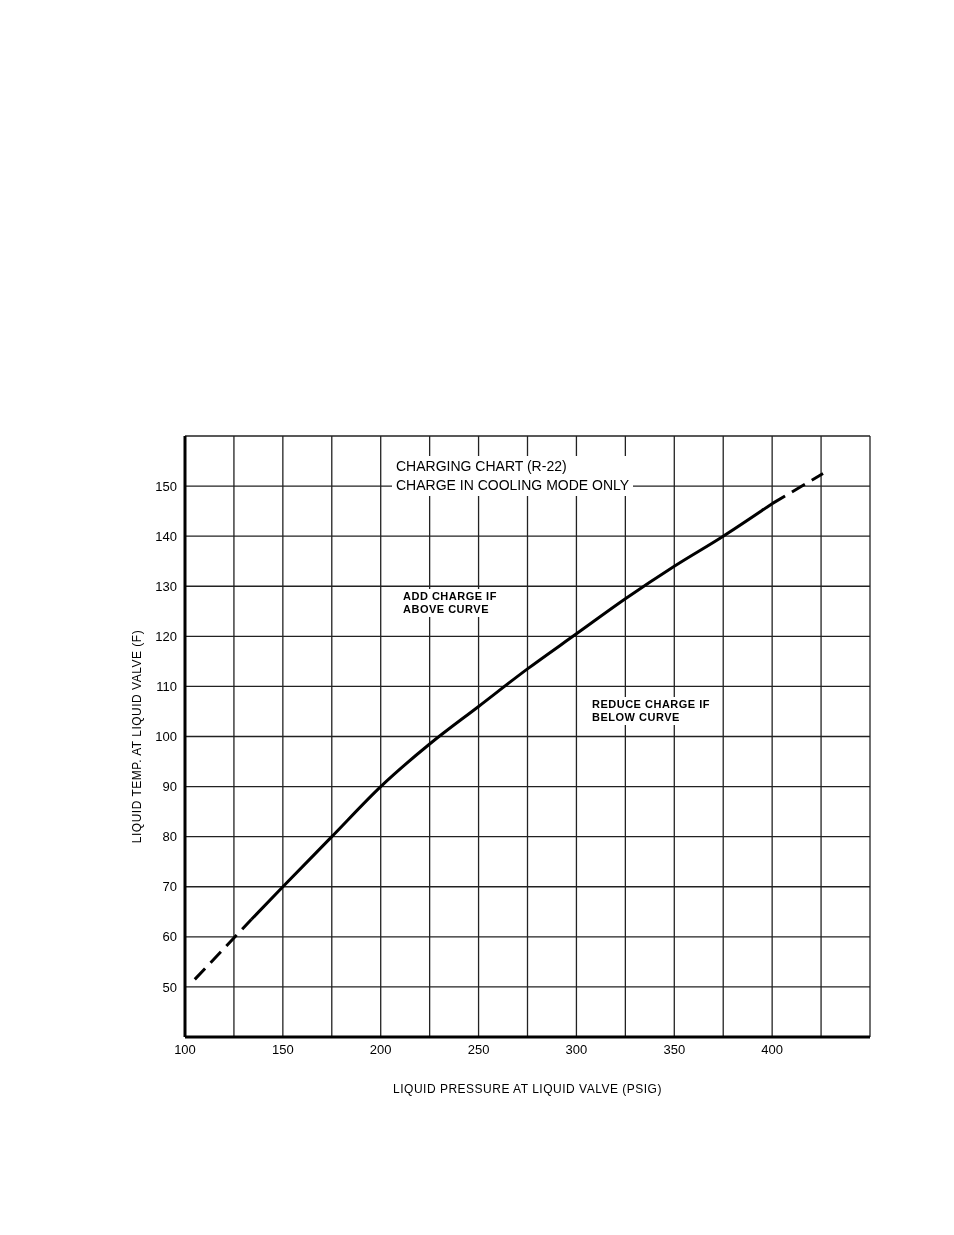  What do you see at coordinates (478, 1050) in the screenshot?
I see `x-tick-label: 250` at bounding box center [478, 1050].